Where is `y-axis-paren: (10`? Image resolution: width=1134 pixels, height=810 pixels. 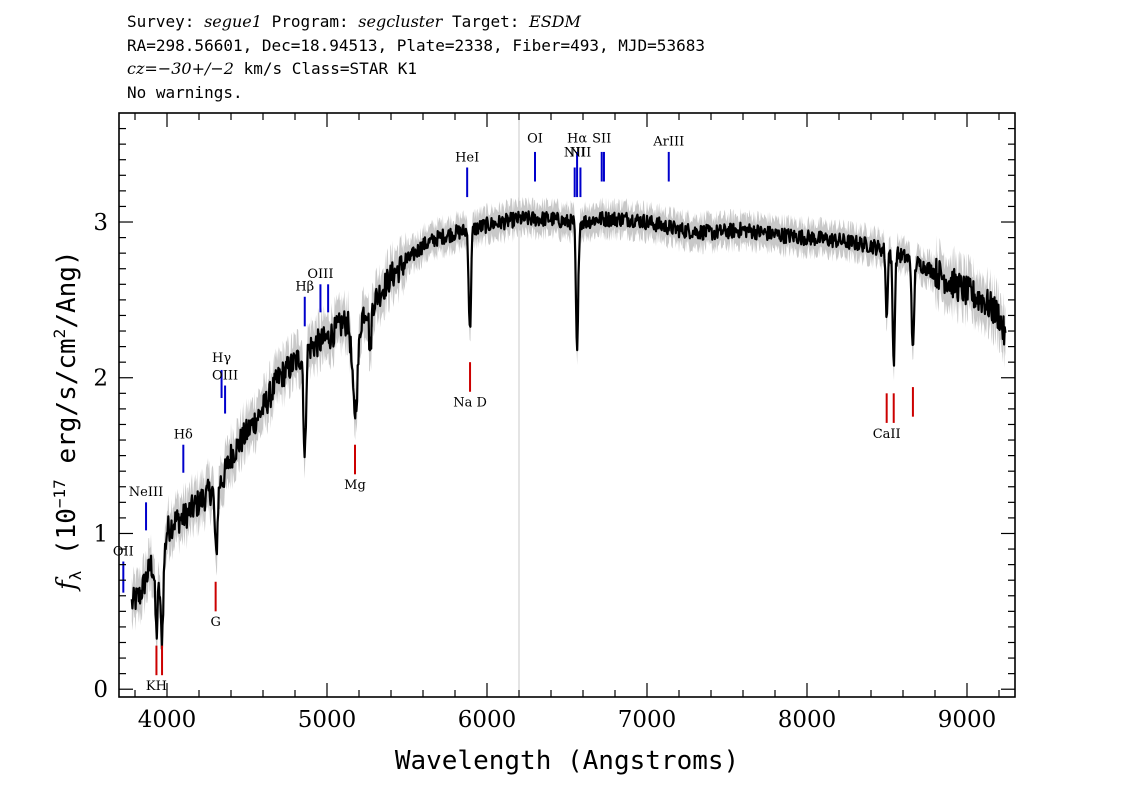 y-axis-paren: (10 is located at coordinates (67, 539).